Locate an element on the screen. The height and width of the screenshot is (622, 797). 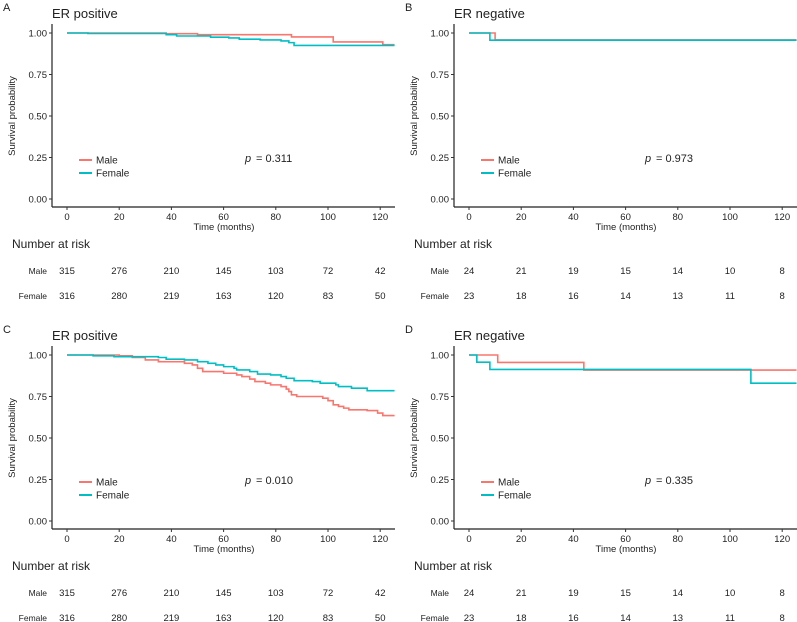
risk-count: 11 is located at coordinates (730, 296).